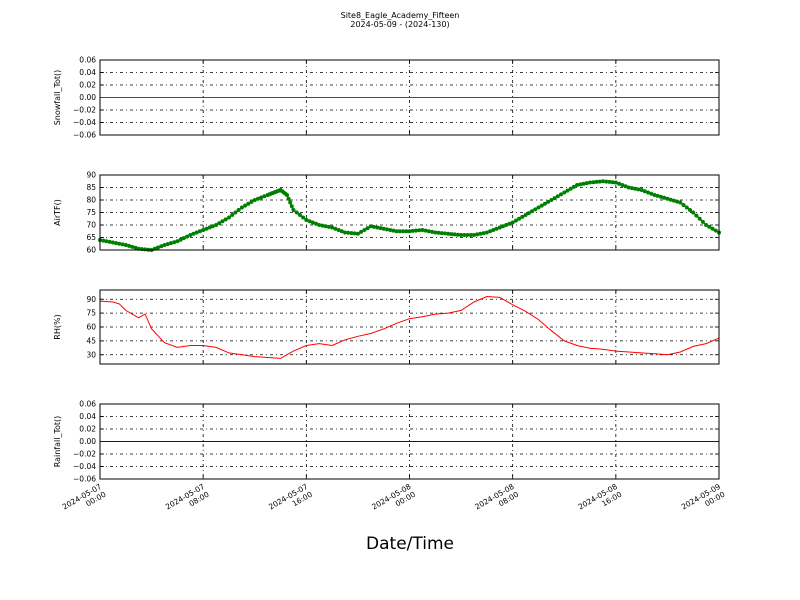 The height and width of the screenshot is (600, 800). What do you see at coordinates (400, 24) in the screenshot?
I see `chart-subtitle: 2024-05-09 - (2024-130)` at bounding box center [400, 24].